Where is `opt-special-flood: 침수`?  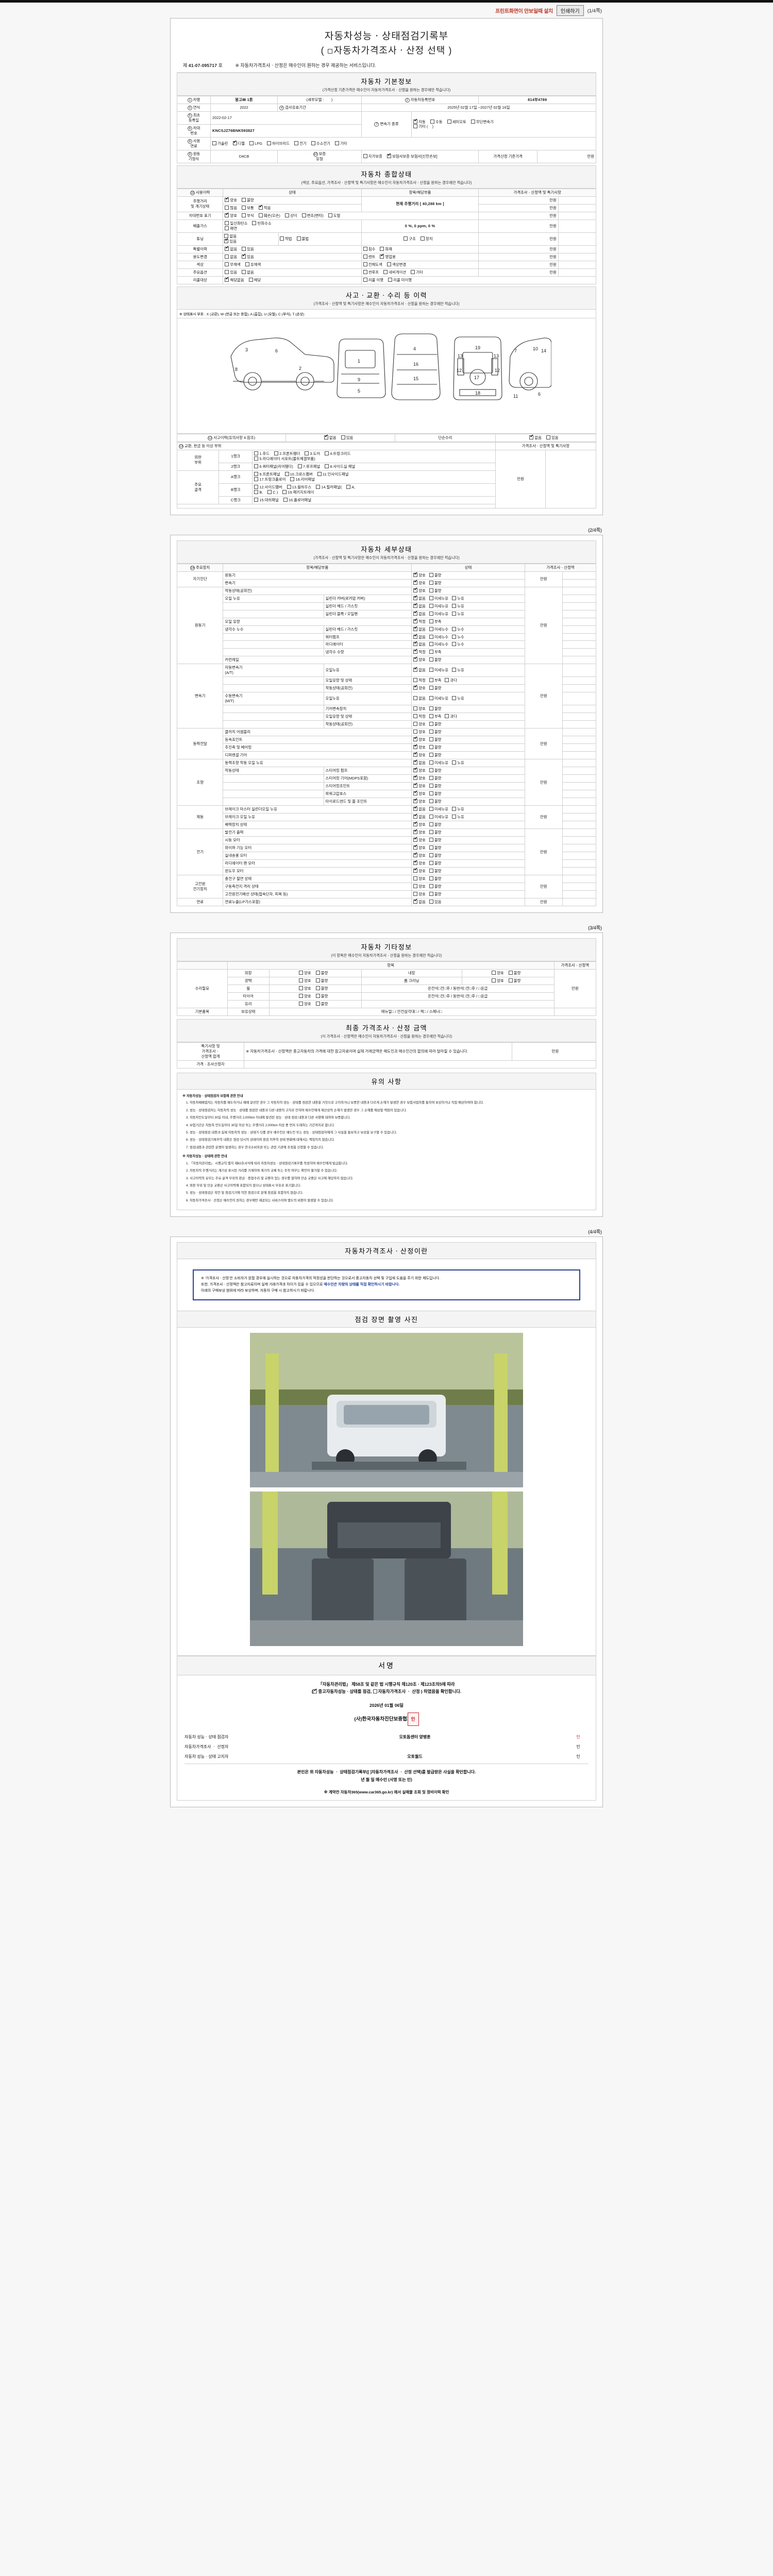
opt-special-flood: 침수 is located at coordinates (369, 249).